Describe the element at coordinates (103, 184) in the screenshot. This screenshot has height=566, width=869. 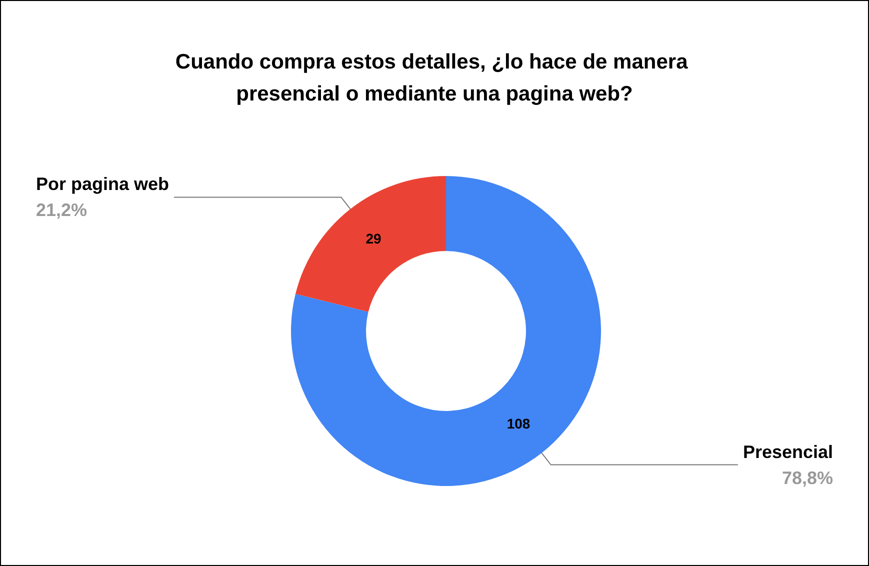
I see `slice-label: Por pagina web` at that location.